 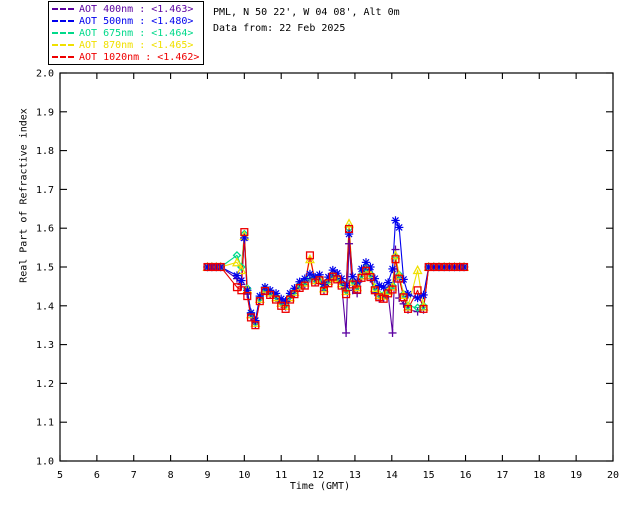 What do you see at coordinates (281, 475) in the screenshot?
I see `x-axis-tick-label: 11` at bounding box center [281, 475].